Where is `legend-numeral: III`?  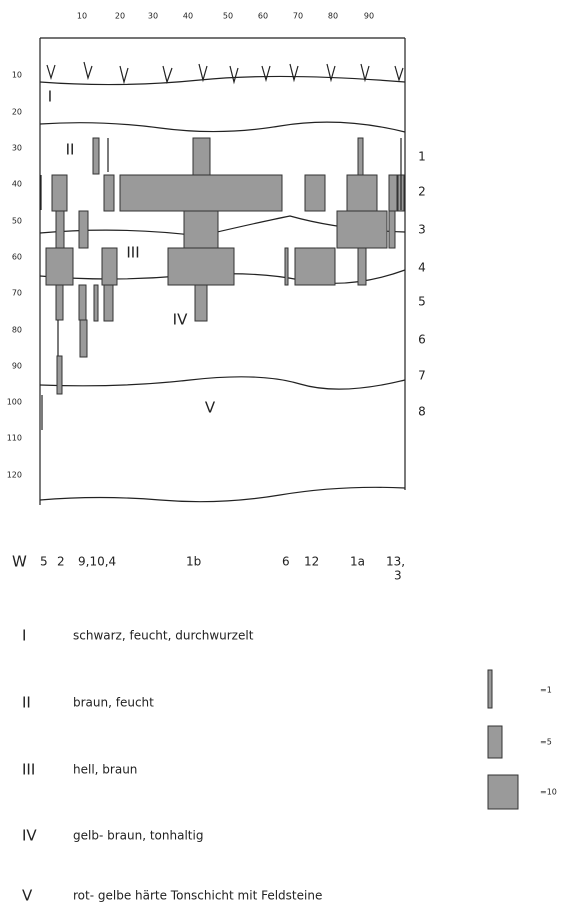
legend-numeral: III is located at coordinates (28, 770).